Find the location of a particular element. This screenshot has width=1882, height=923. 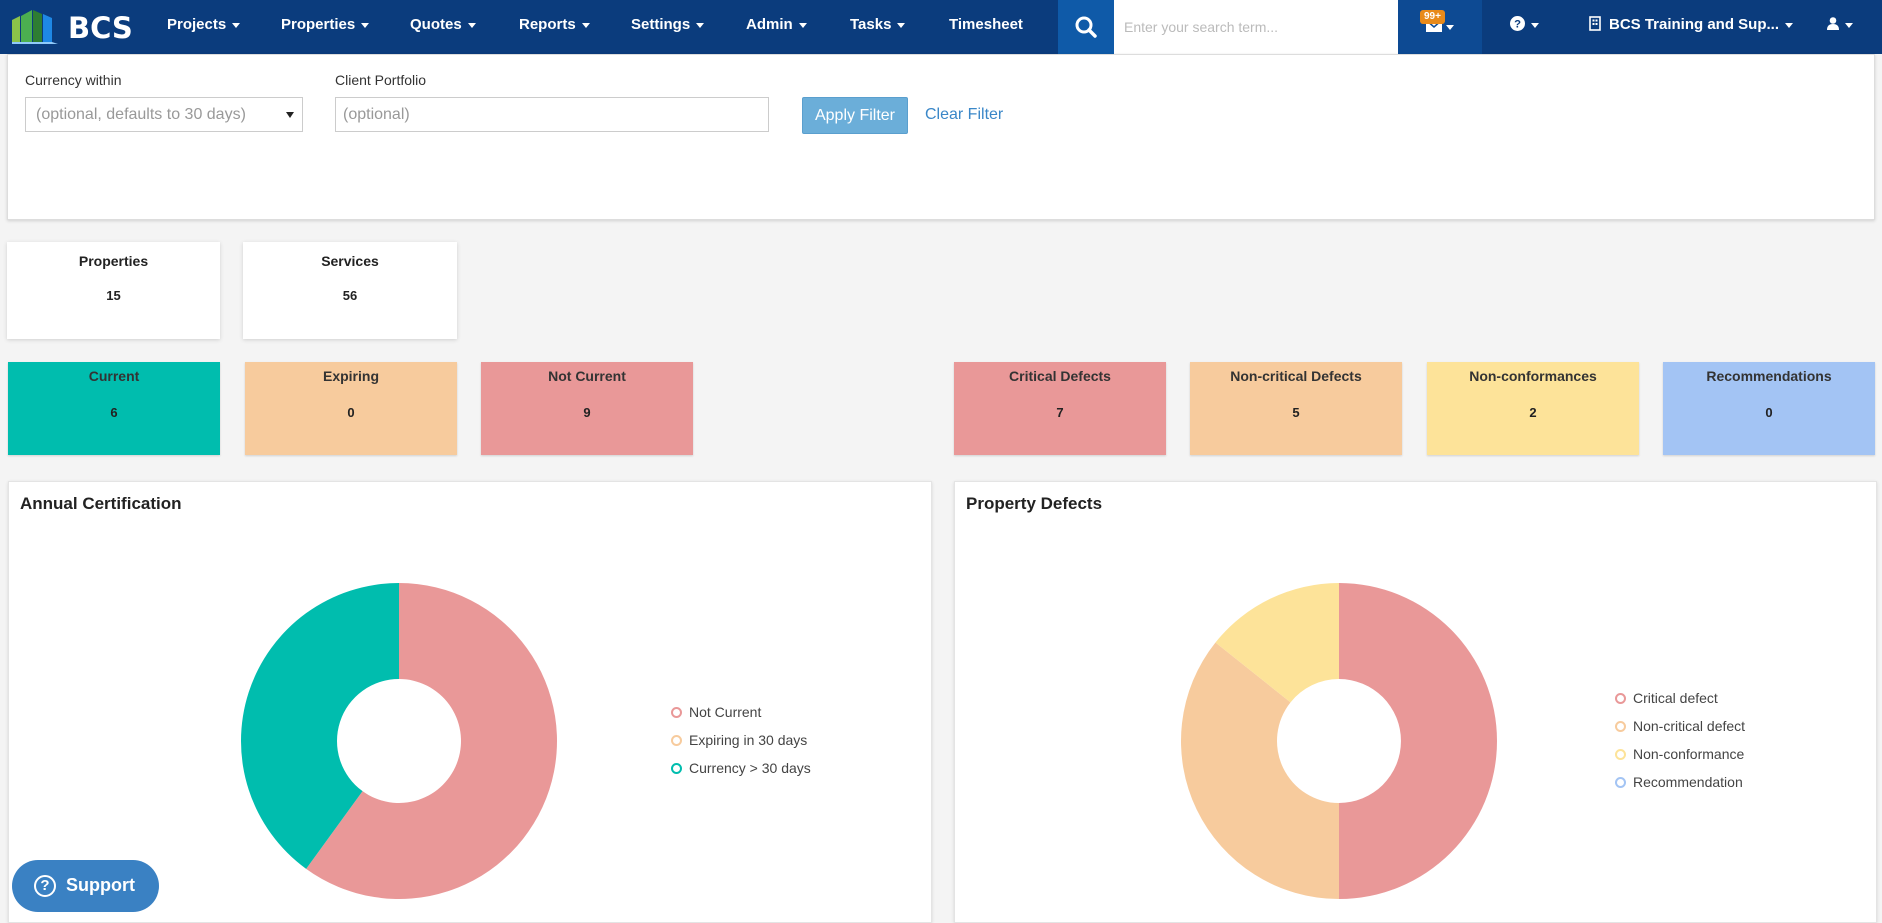

bcs-logo: BCS is located at coordinates (72, 27).